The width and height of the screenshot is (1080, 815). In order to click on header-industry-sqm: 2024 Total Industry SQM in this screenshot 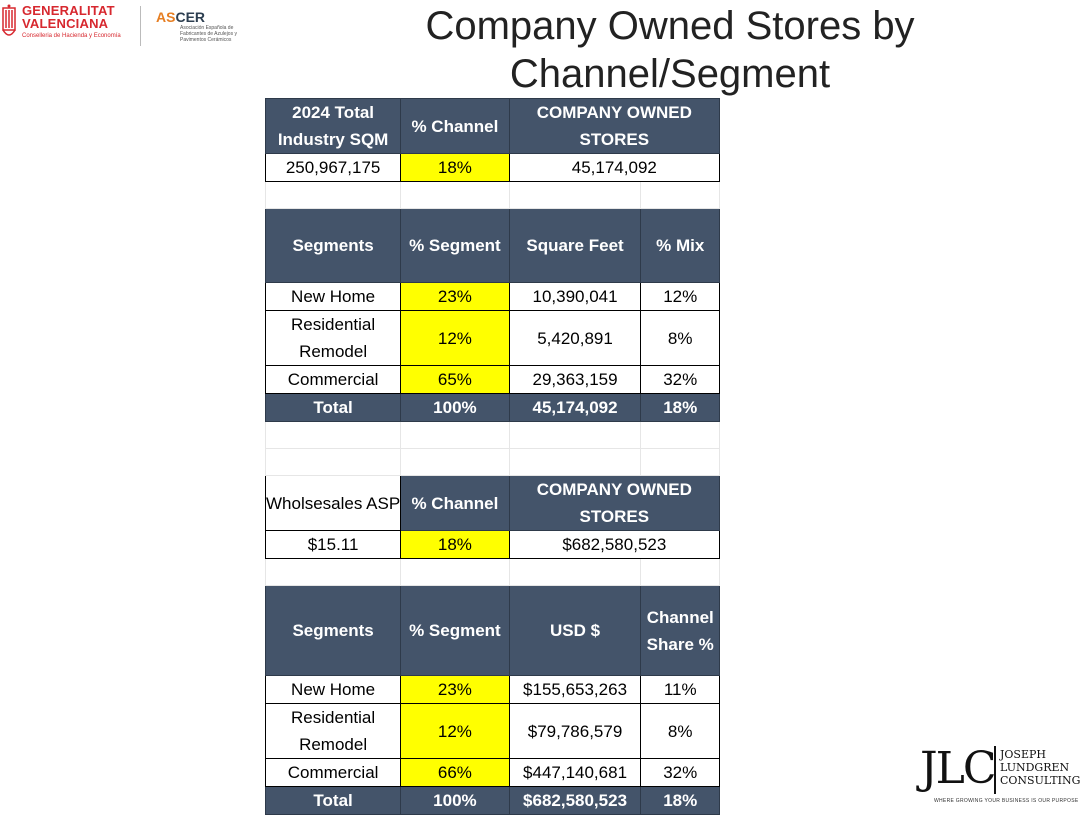, I will do `click(333, 126)`.